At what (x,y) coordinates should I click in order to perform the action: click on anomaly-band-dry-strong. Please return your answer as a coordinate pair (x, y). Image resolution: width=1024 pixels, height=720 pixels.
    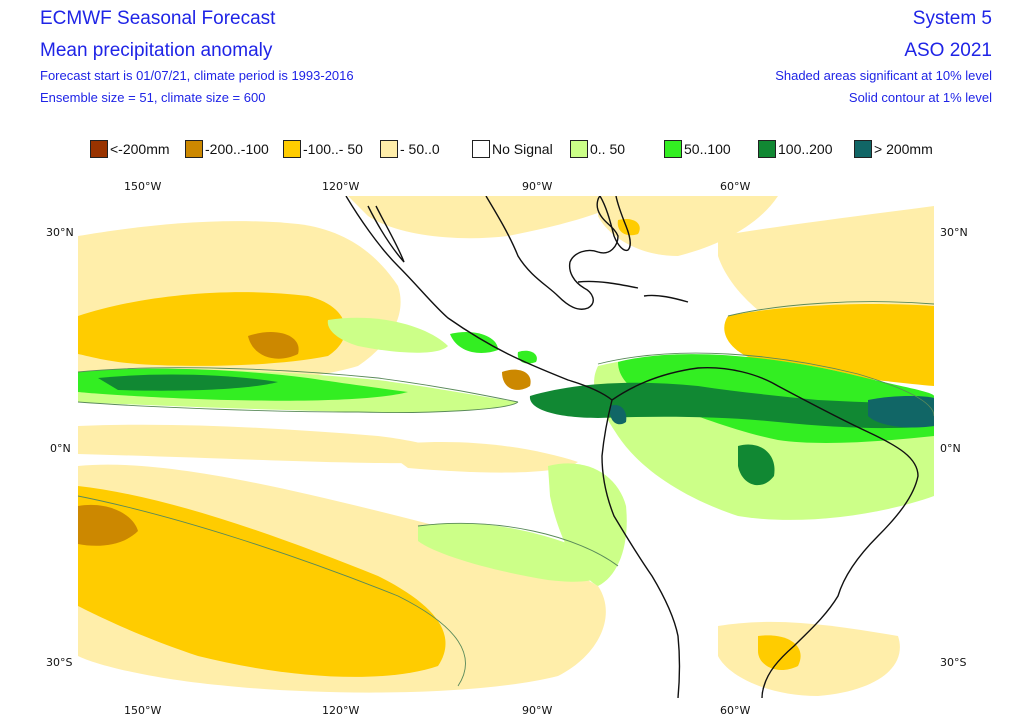
    Looking at the image, I should click on (304, 439).